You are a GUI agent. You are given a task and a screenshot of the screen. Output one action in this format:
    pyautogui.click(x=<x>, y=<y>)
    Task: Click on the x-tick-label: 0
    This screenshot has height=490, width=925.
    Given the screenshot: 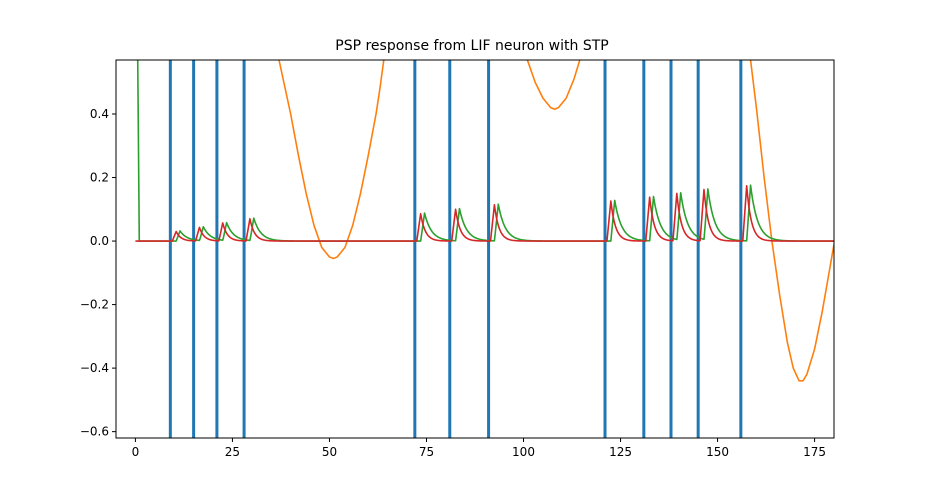 What is the action you would take?
    pyautogui.click(x=136, y=452)
    